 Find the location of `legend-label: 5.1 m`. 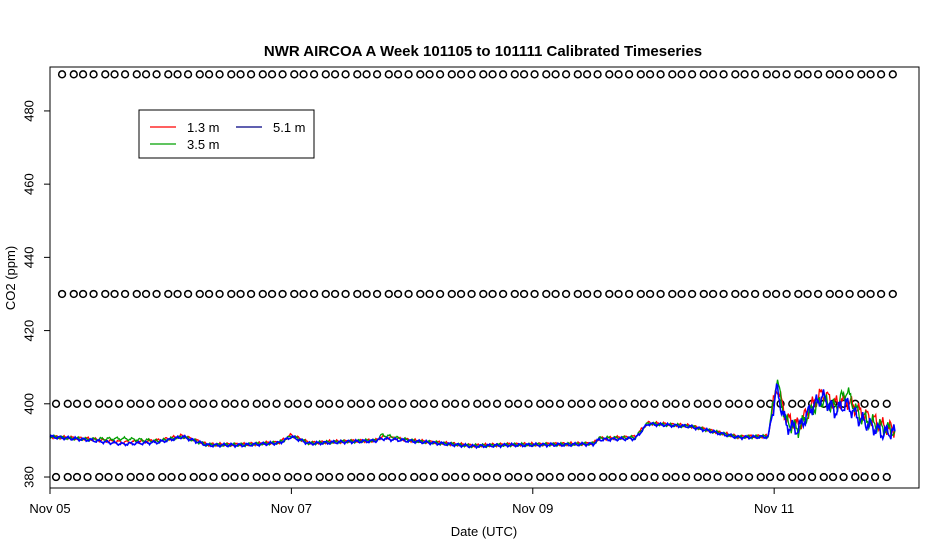

legend-label: 5.1 m is located at coordinates (289, 127).